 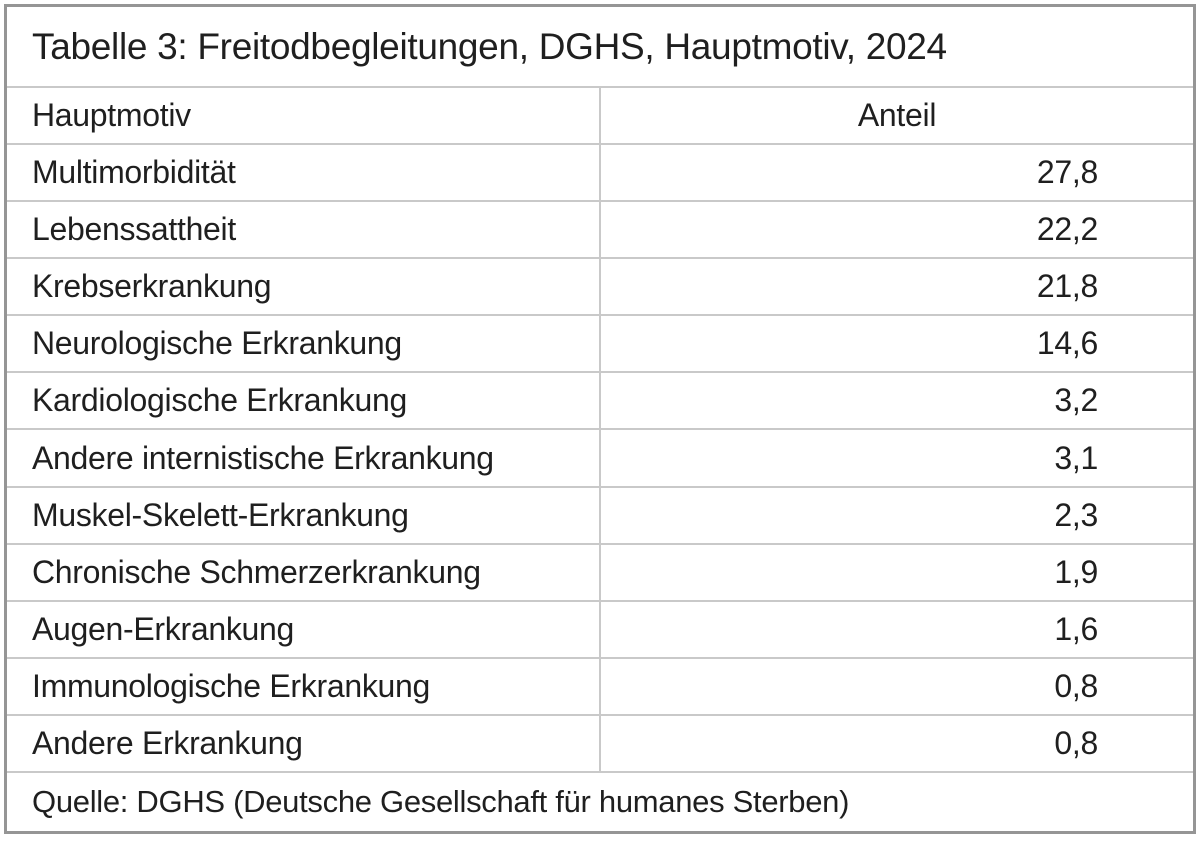 I want to click on table-row: Kardiologische Erkrankung 3,2, so click(x=600, y=400).